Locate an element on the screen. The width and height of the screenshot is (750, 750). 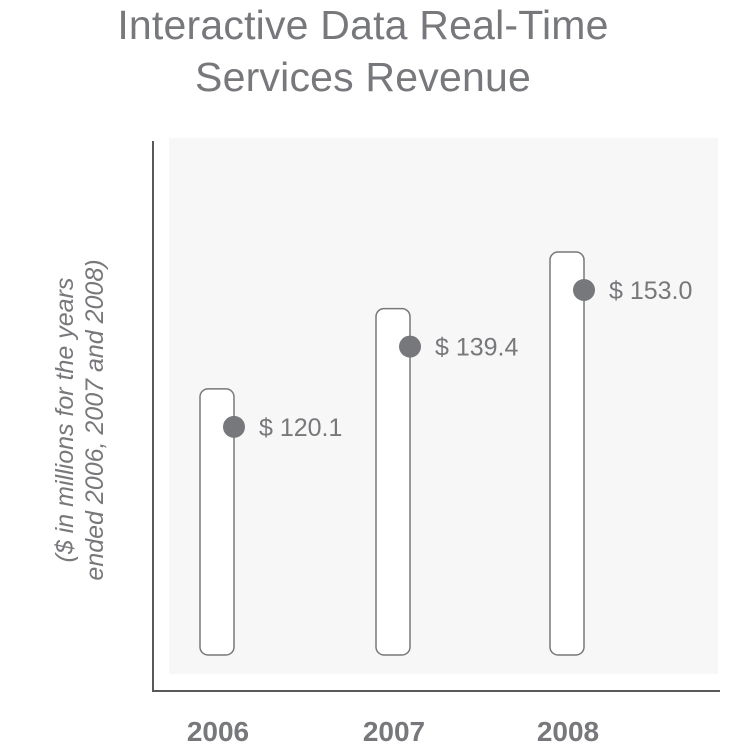
x-tick-label-2006: 2006 is located at coordinates (218, 731).